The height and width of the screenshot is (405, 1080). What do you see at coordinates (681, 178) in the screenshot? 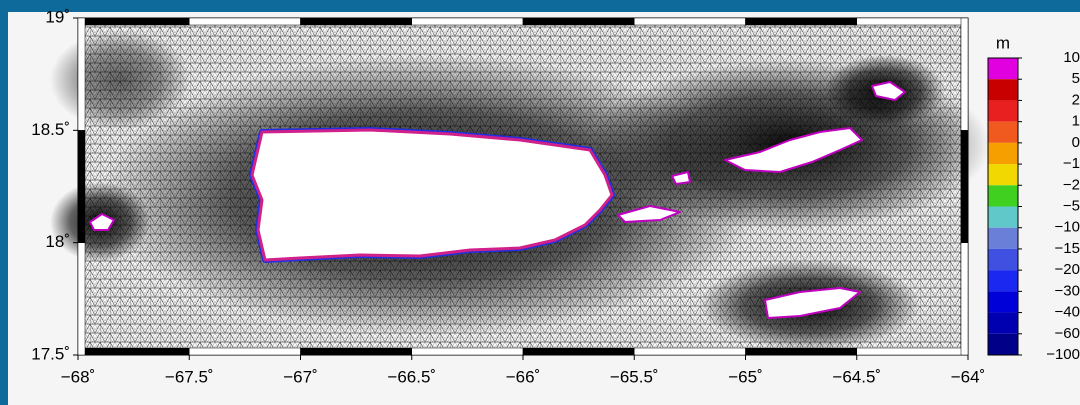
I see `culebra` at bounding box center [681, 178].